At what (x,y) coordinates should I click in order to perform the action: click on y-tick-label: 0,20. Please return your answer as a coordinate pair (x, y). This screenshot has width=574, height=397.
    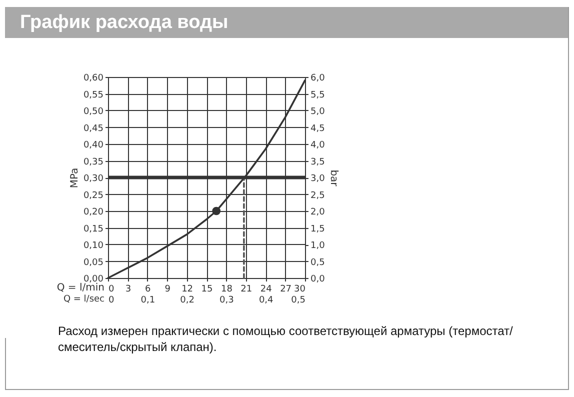
    Looking at the image, I should click on (93, 213).